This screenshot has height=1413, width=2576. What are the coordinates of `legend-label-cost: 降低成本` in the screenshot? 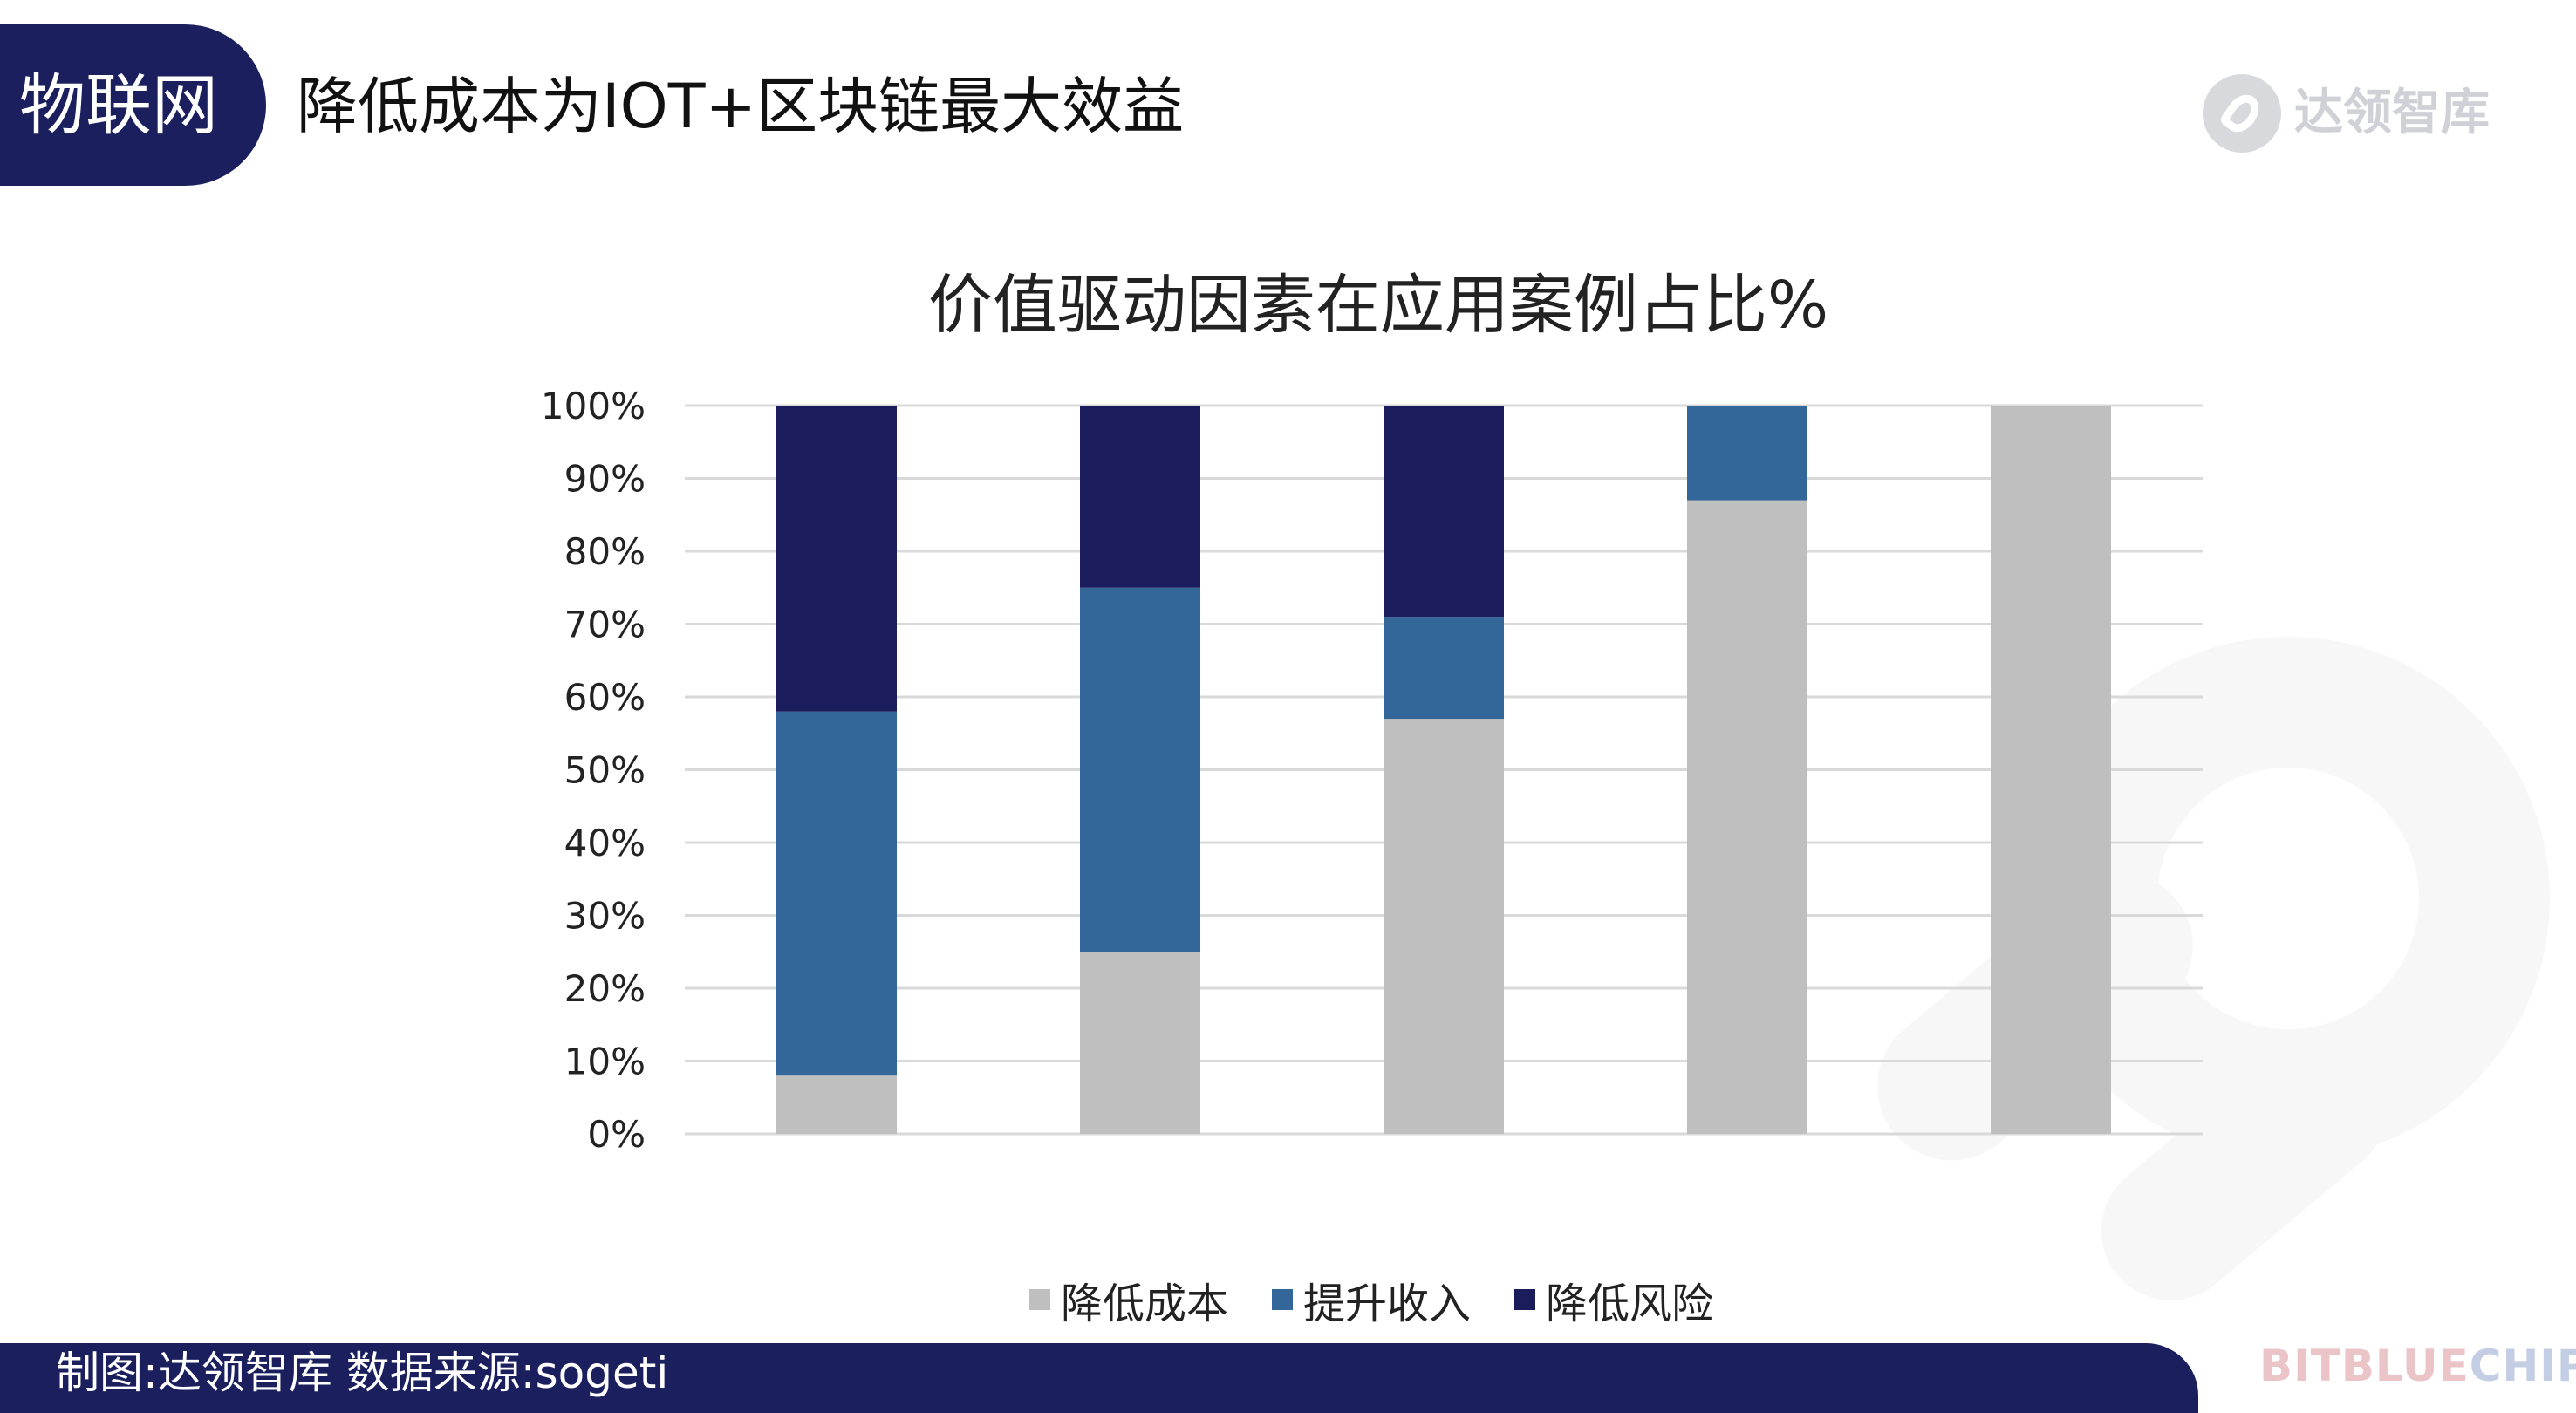 It's located at (1145, 1304).